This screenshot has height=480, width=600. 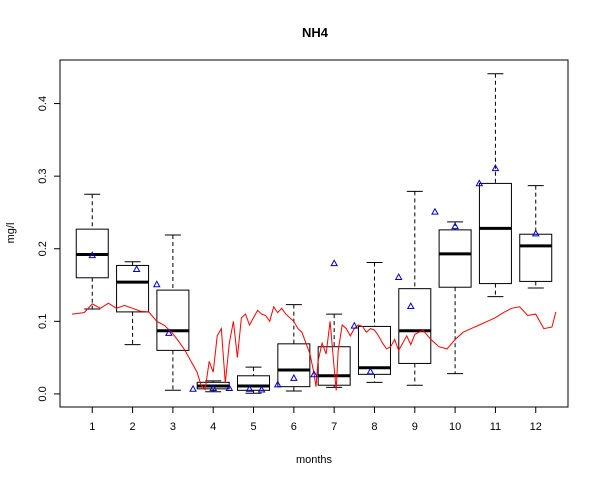 I want to click on x-tick-label: 9, so click(x=415, y=427).